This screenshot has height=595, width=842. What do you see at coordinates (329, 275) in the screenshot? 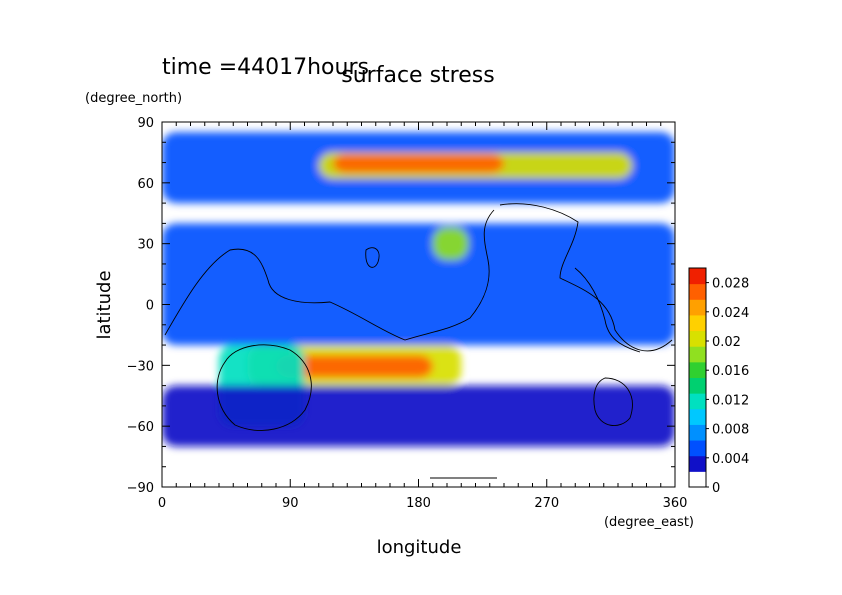
I see `coastline-africa` at bounding box center [329, 275].